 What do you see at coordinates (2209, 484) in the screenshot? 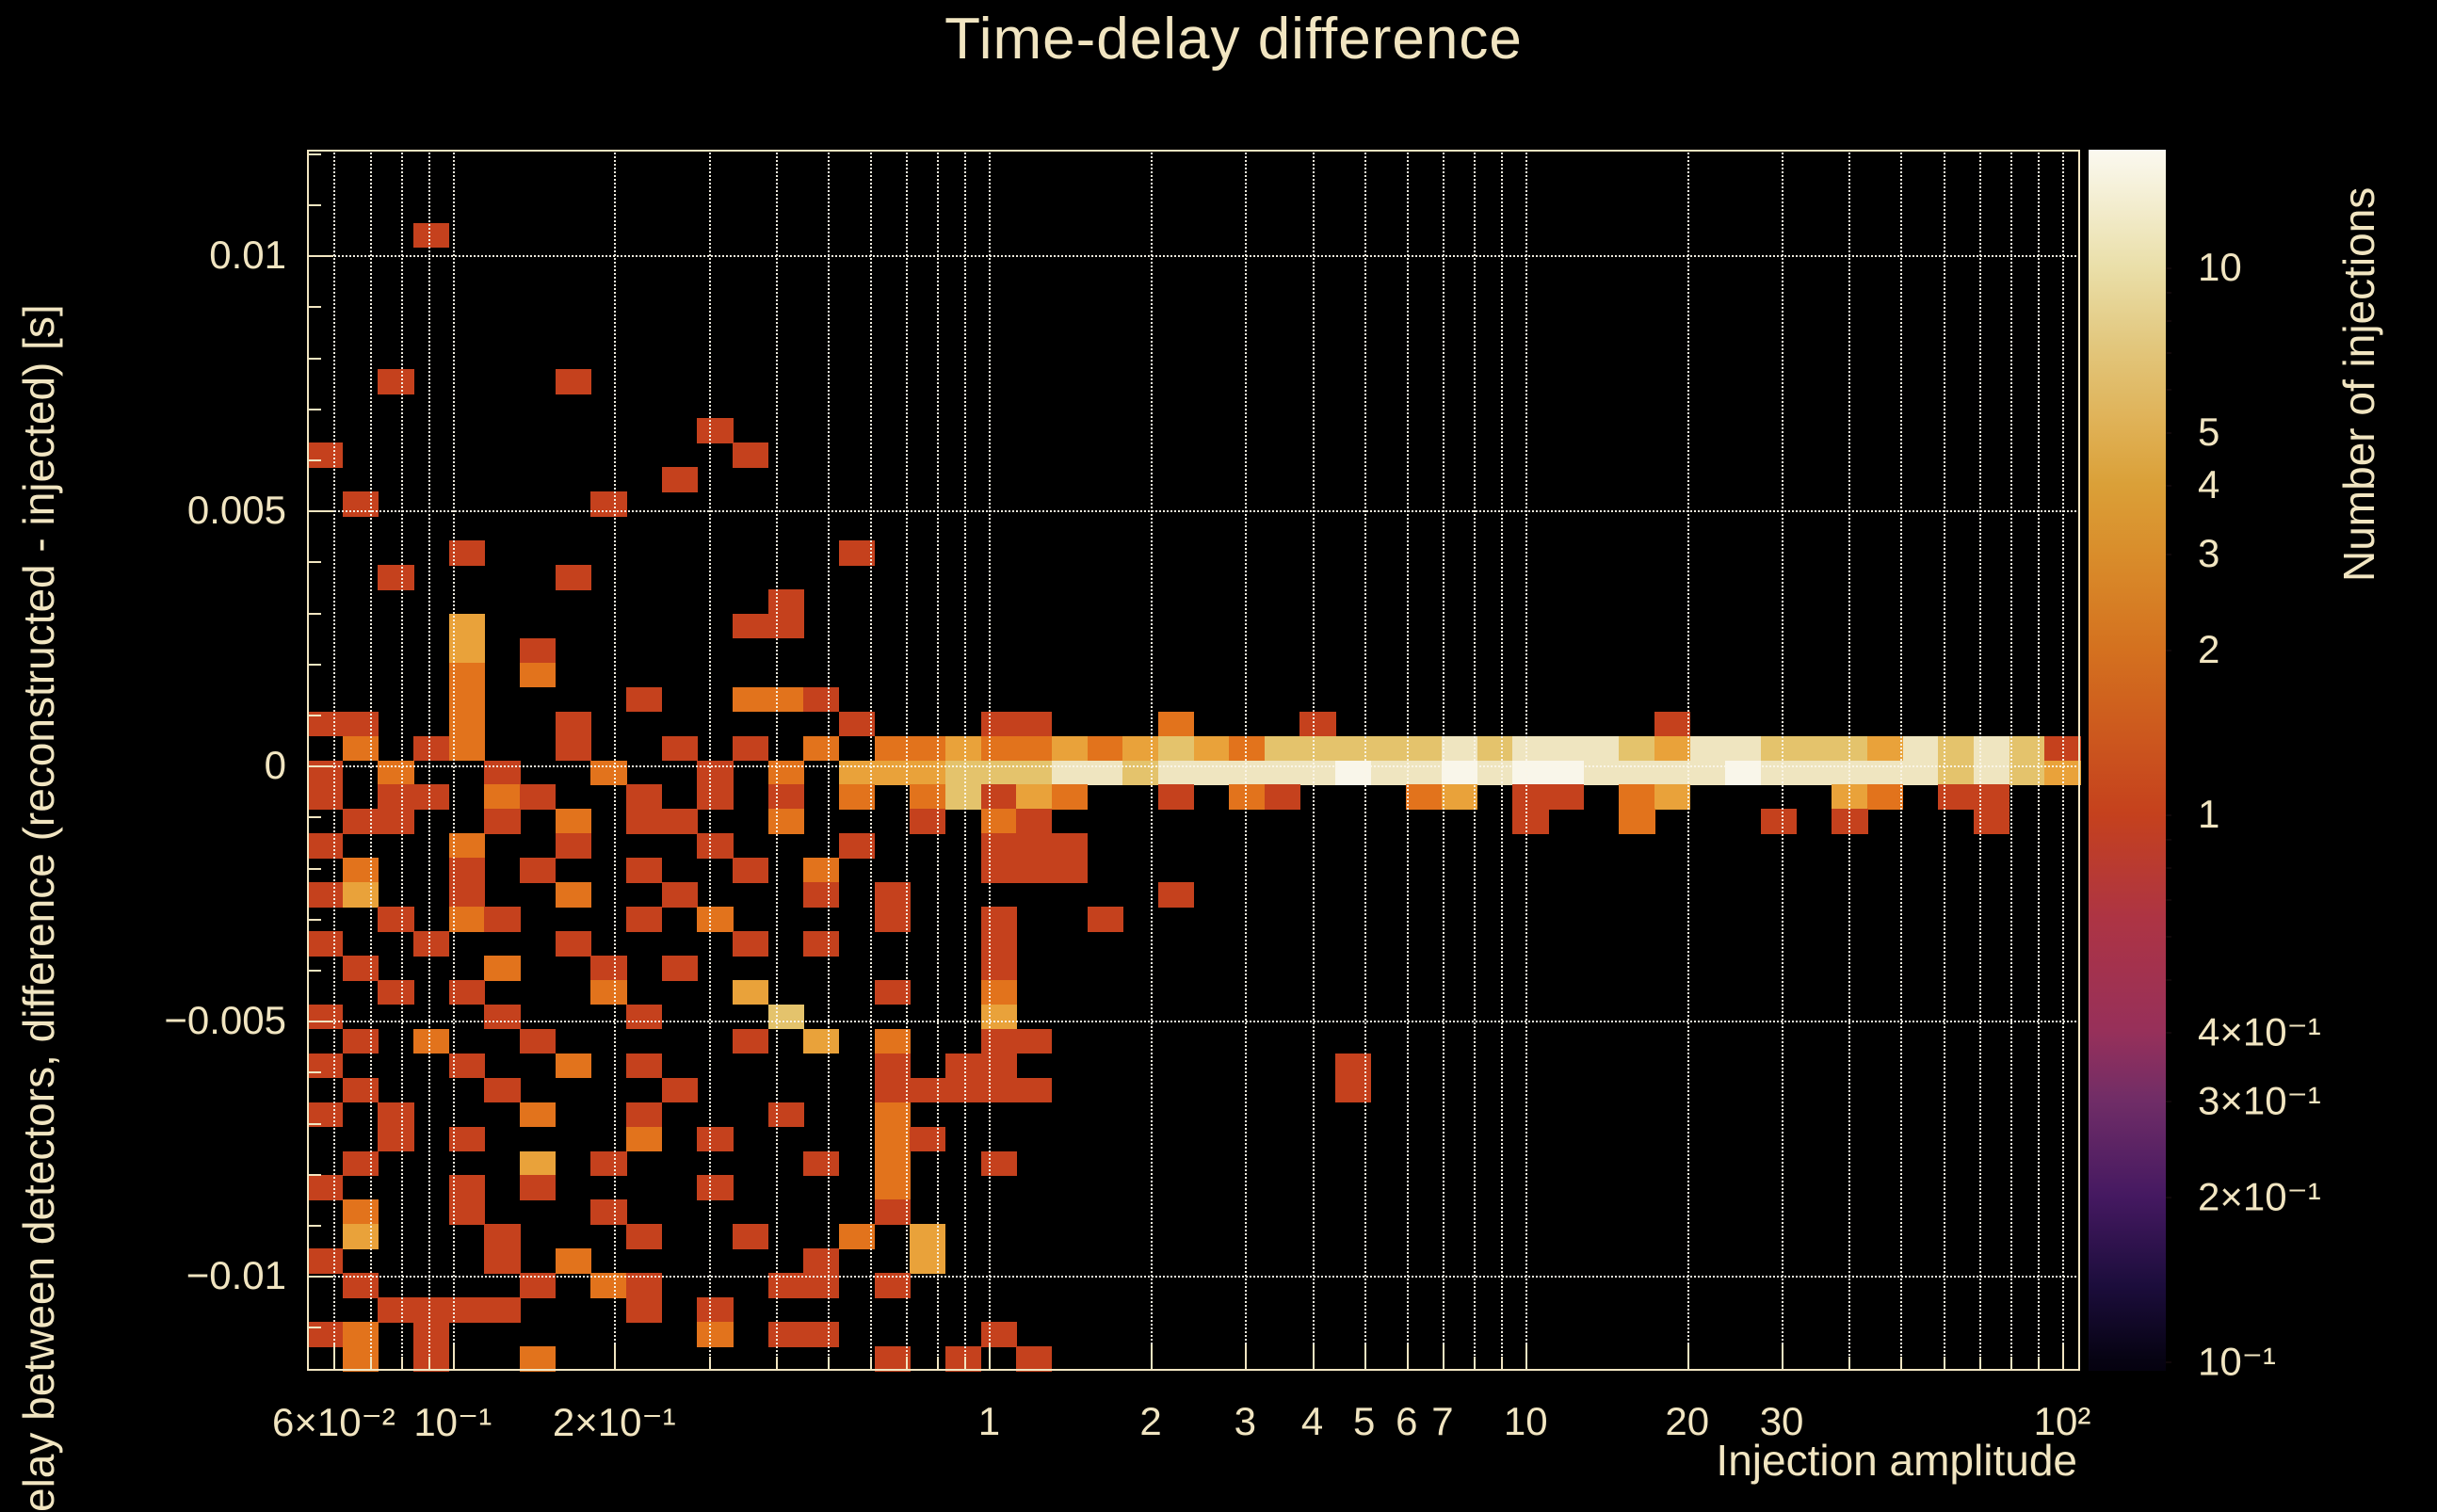
I see `colorbar-tick-label: 4` at bounding box center [2209, 484].